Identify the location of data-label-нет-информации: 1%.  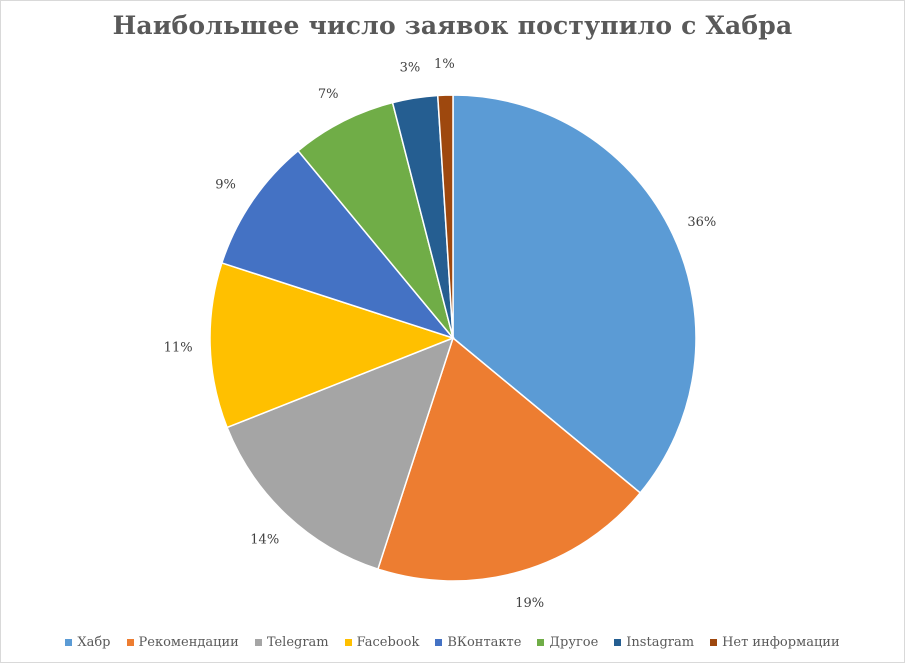
(444, 64).